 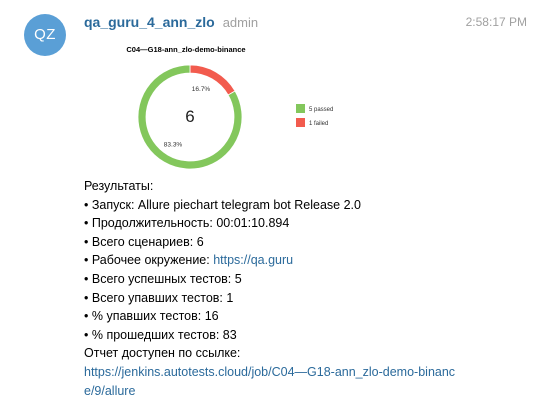 What do you see at coordinates (163, 278) in the screenshot?
I see `result-label: Всего успешных тестов:` at bounding box center [163, 278].